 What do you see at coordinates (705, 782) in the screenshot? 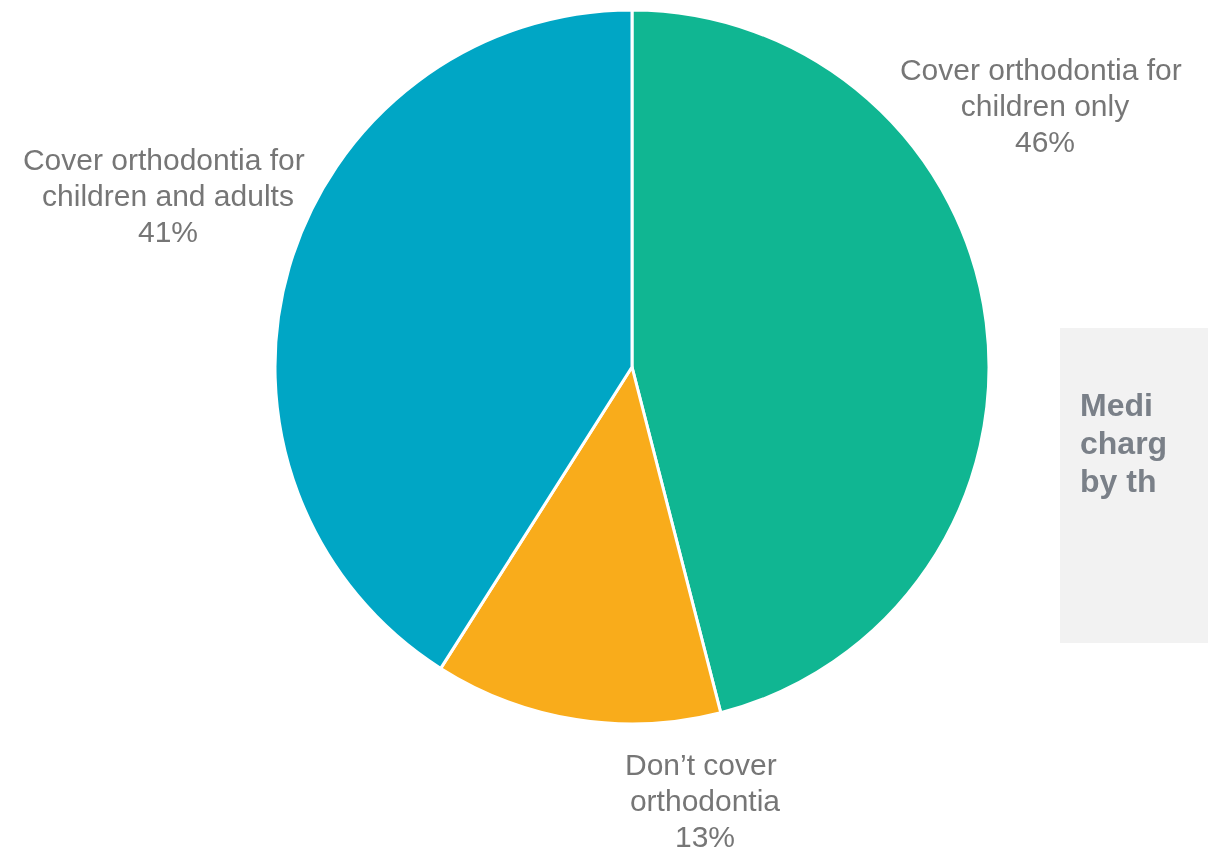
I see `slice-label: Don’t cover orthodontia` at bounding box center [705, 782].